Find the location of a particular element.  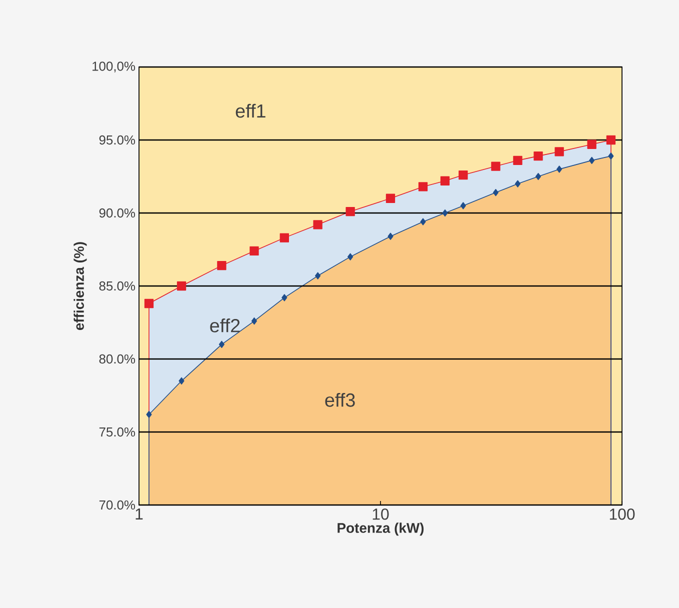

y-tick-label: 85.0% is located at coordinates (117, 286).